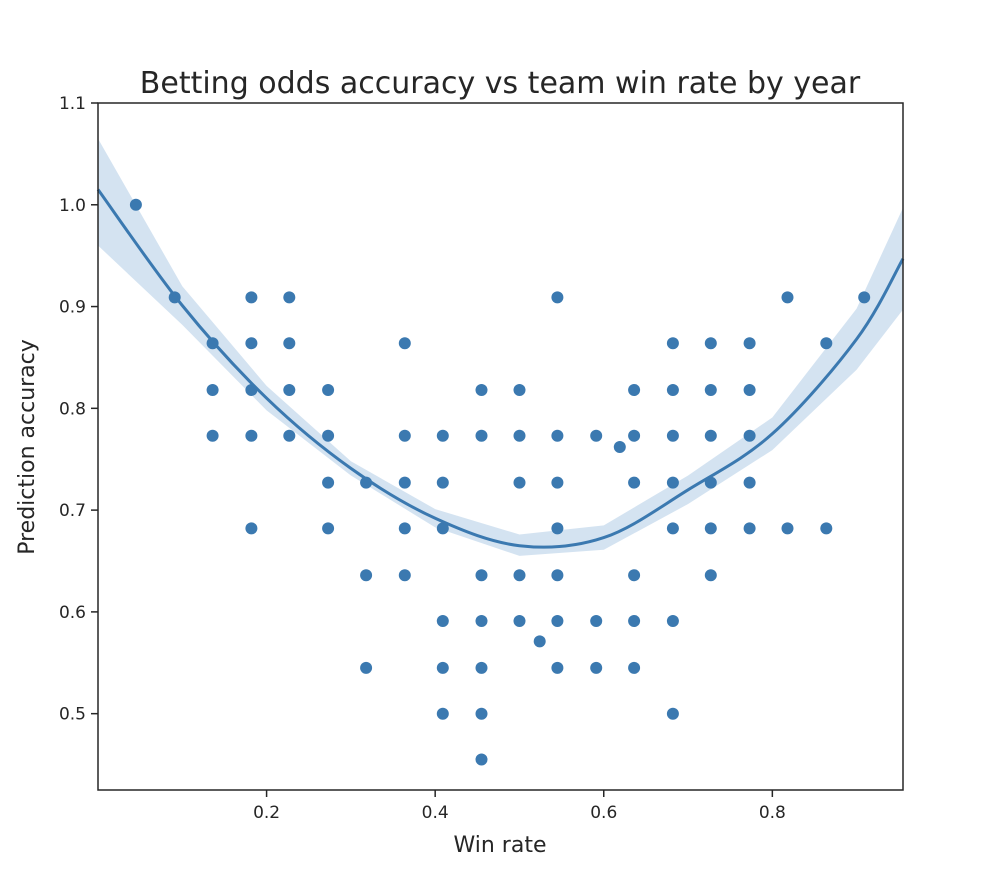 The width and height of the screenshot is (982, 896). Describe the element at coordinates (519, 806) in the screenshot. I see `x-axis-ticks: 0.2 0.4 0.6 0.8` at that location.